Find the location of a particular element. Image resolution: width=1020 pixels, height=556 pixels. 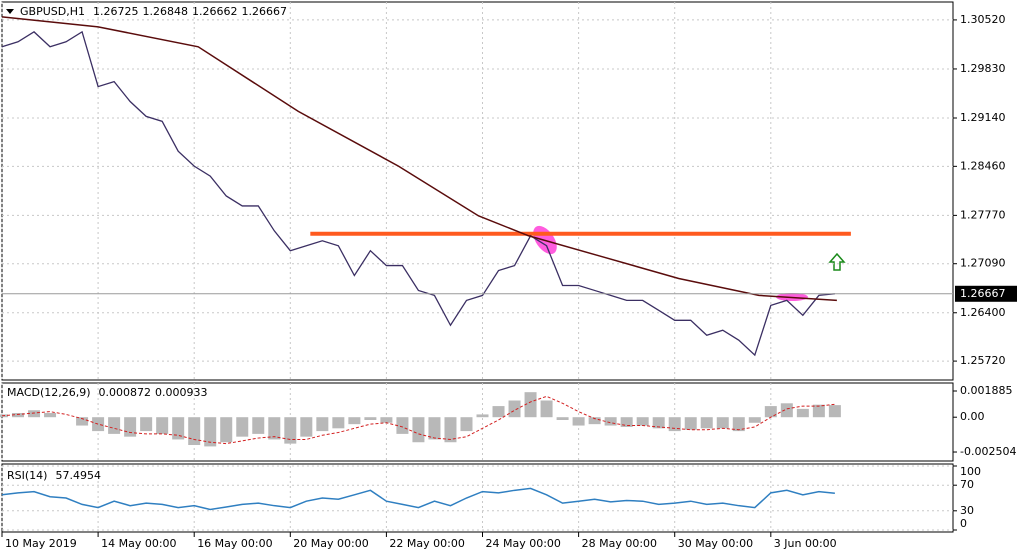

series-line is located at coordinates (418, 499).